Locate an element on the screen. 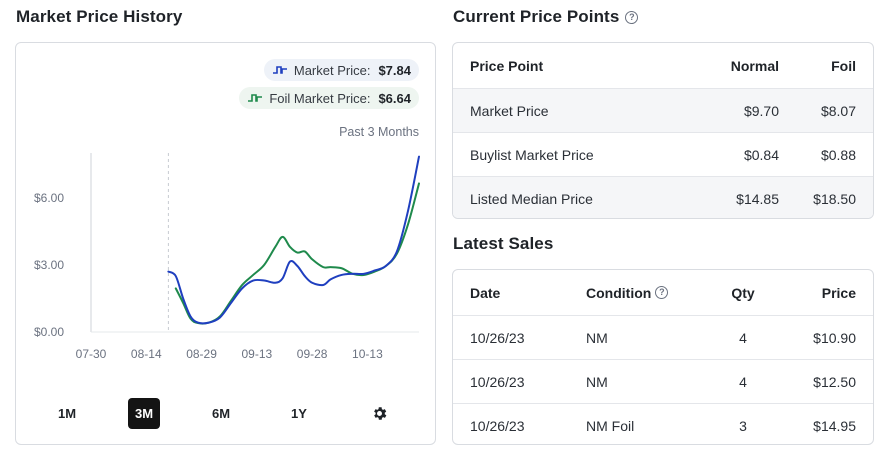  table-header-row: Price Point Normal Foil is located at coordinates (663, 65).